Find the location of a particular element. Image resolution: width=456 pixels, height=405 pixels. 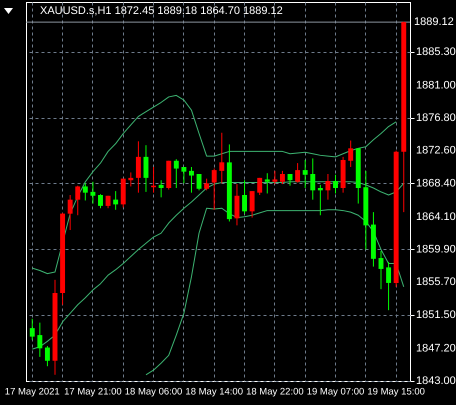

y-tick-label: 1885.30 is located at coordinates (436, 52).